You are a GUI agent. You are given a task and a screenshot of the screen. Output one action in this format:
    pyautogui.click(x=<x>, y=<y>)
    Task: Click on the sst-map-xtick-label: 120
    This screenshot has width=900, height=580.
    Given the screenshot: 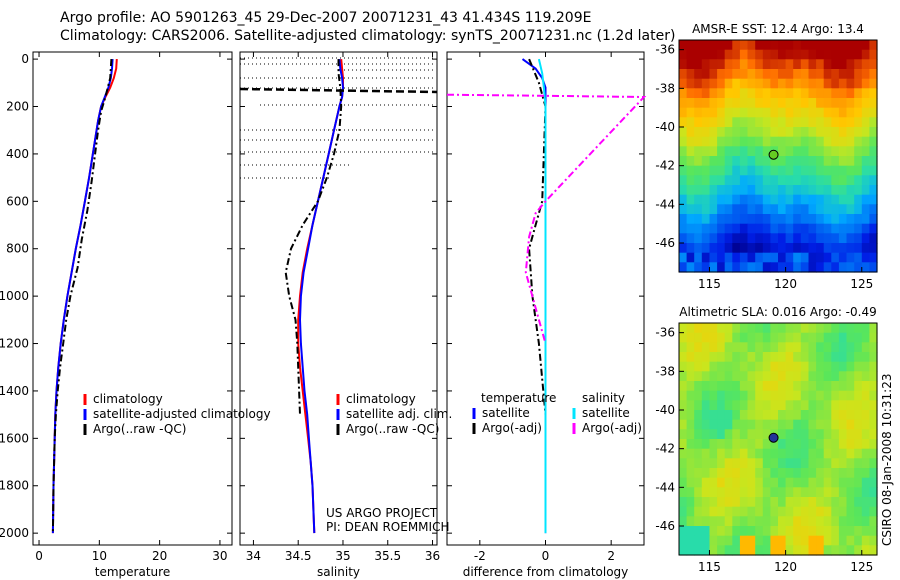 What is the action you would take?
    pyautogui.click(x=785, y=284)
    